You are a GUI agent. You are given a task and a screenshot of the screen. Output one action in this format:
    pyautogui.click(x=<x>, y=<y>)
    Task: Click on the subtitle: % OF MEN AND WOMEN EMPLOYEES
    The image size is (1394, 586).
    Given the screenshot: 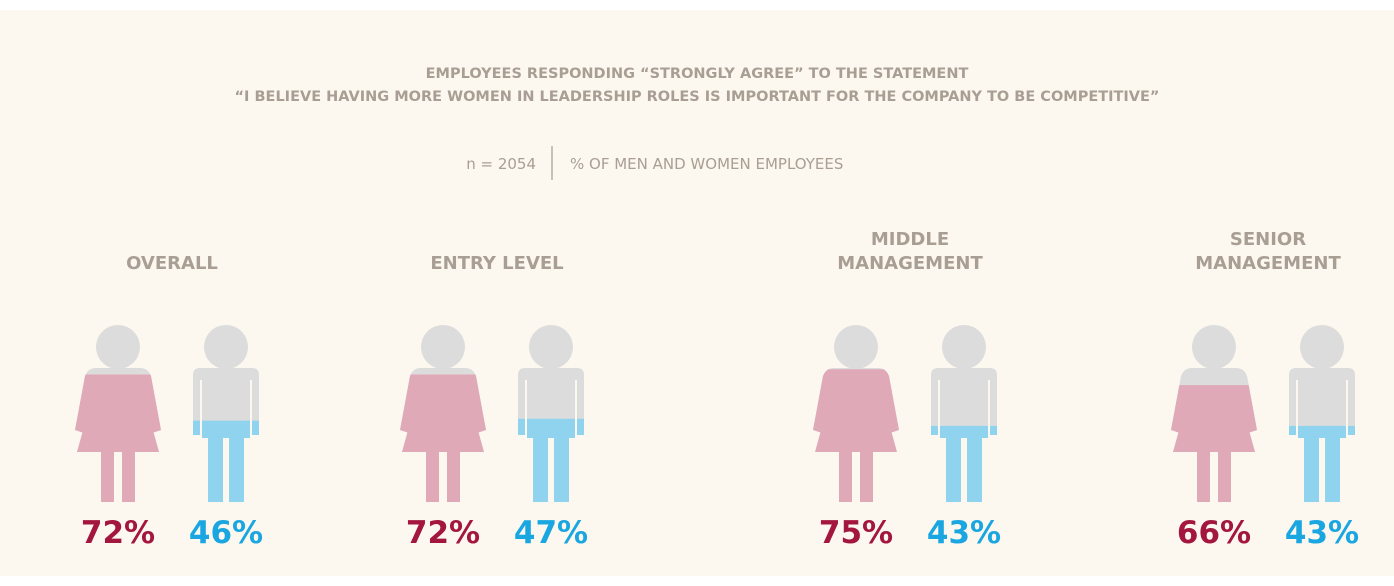 What is the action you would take?
    pyautogui.click(x=706, y=164)
    